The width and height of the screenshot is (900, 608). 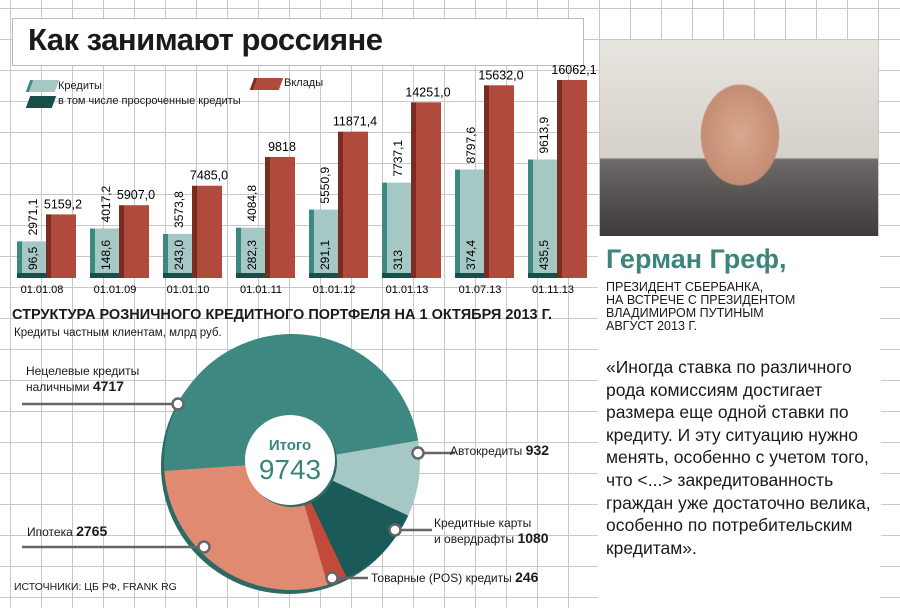 I want to click on deposit-label: 9818, so click(x=282, y=147).